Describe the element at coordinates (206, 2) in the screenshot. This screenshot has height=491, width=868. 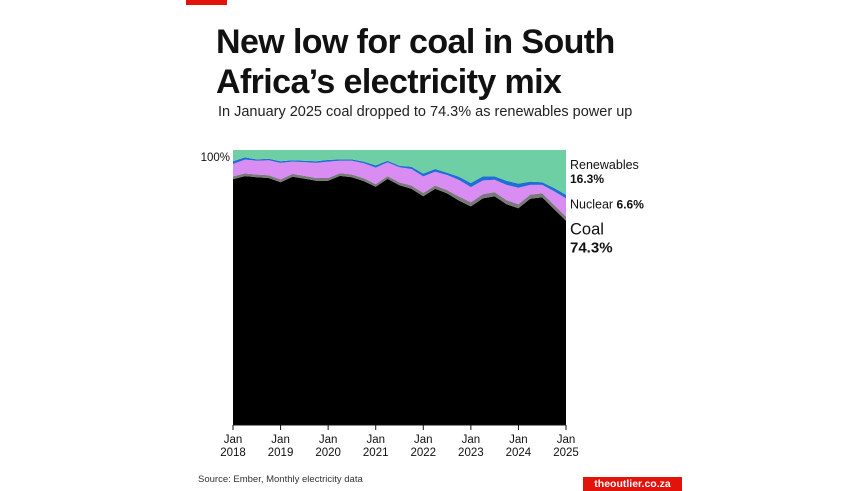
I see `top-accent-bar` at that location.